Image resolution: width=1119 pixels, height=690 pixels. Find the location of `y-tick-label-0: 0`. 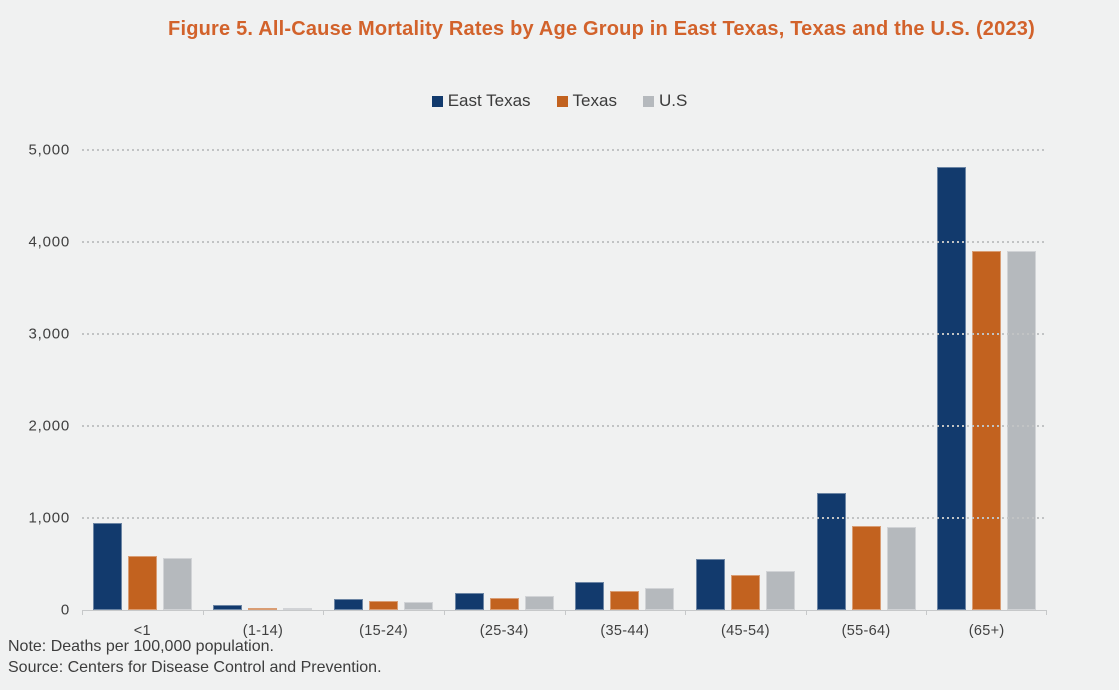

y-tick-label-0: 0 is located at coordinates (65, 610).